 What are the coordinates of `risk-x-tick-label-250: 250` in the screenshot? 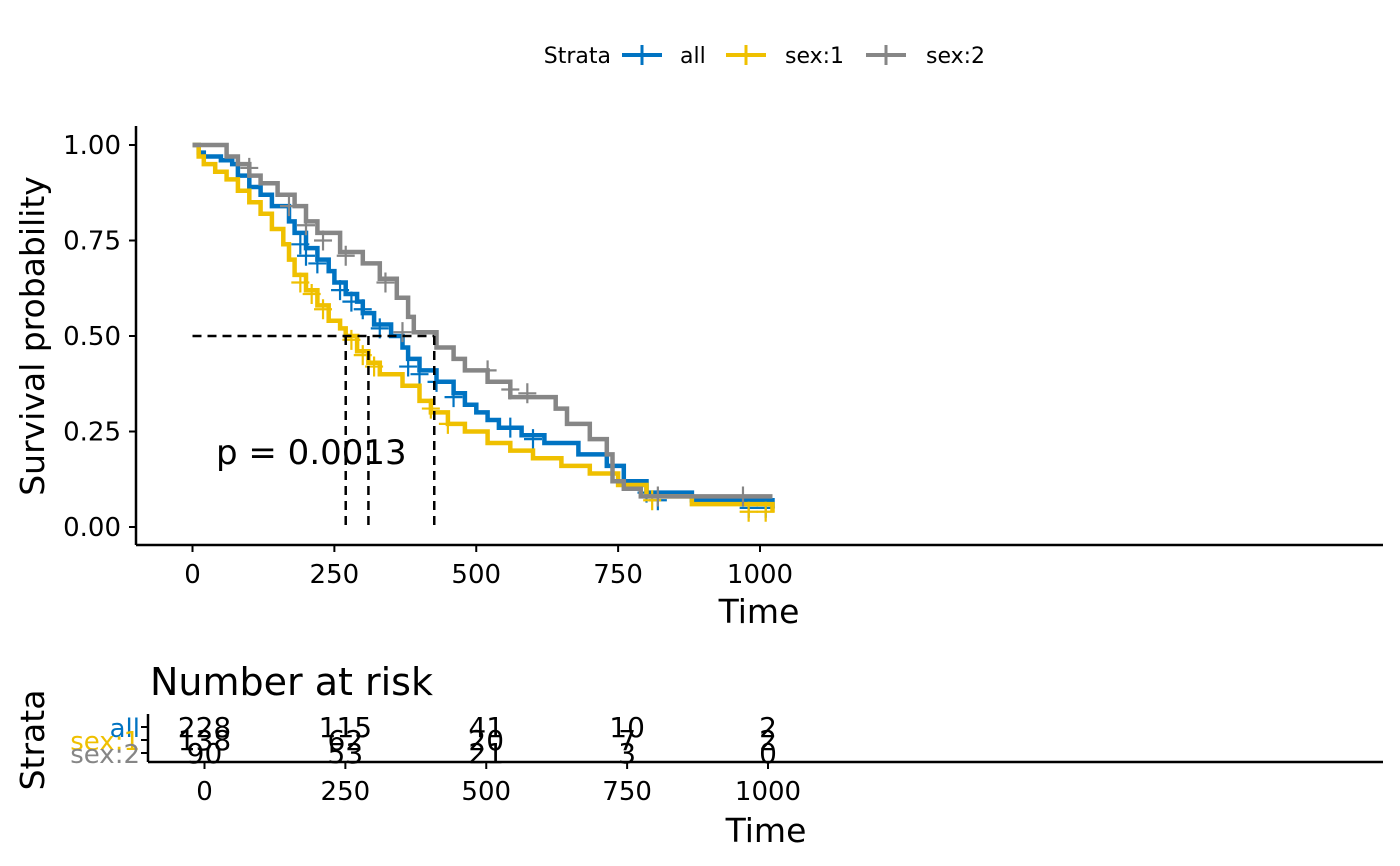 It's located at (346, 792).